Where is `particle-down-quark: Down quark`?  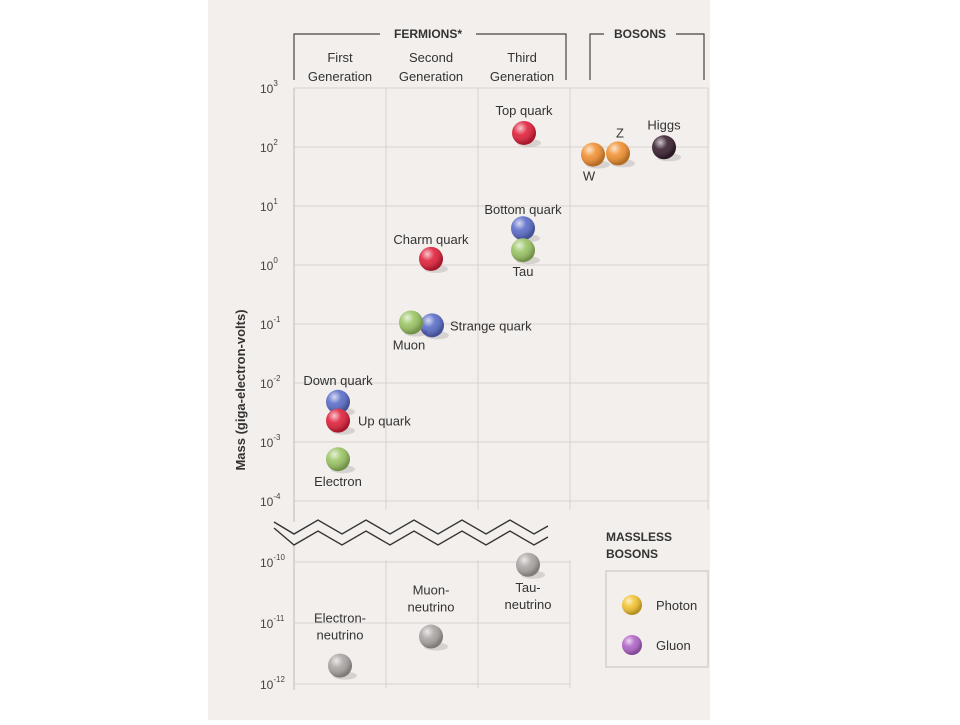 particle-down-quark: Down quark is located at coordinates (338, 394).